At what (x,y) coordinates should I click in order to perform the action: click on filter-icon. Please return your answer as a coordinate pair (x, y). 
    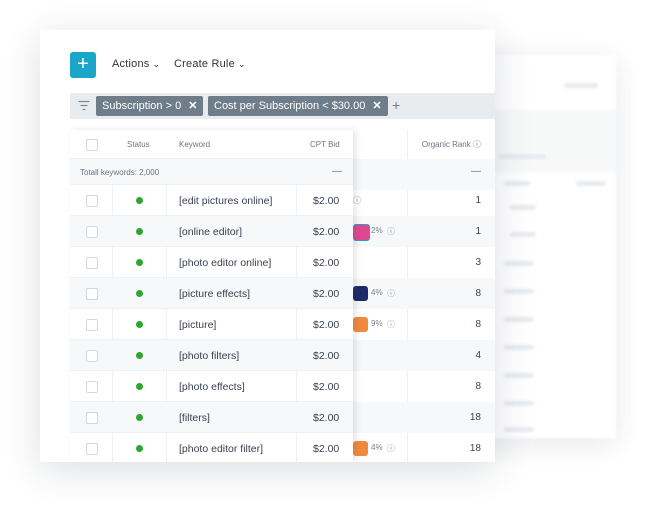
    Looking at the image, I should click on (84, 105).